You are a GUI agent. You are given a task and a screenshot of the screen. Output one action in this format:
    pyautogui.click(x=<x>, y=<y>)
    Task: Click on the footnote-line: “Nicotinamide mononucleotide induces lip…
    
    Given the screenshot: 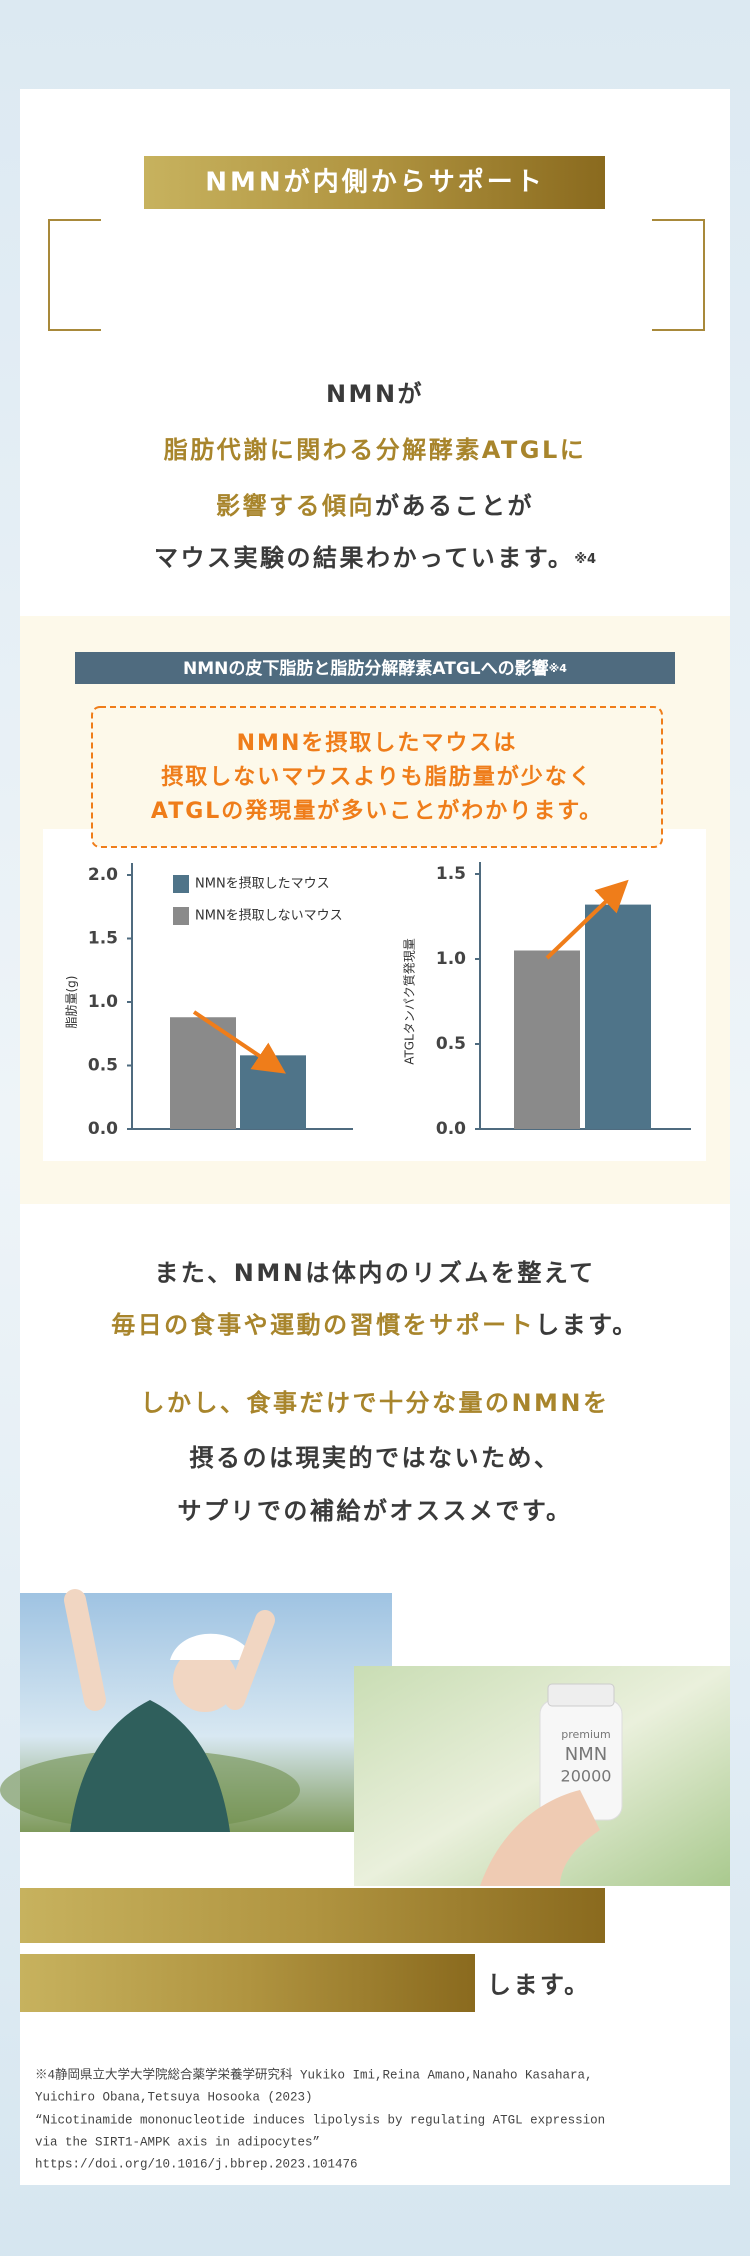 What is the action you would take?
    pyautogui.click(x=320, y=2120)
    